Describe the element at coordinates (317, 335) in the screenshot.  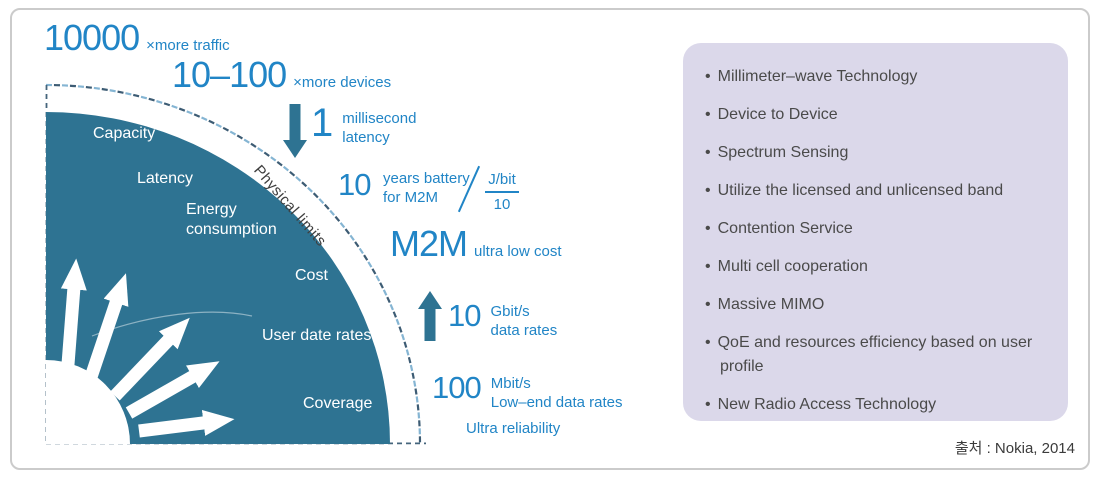
I see `wedge-label-user-date-rates: User date rates` at that location.